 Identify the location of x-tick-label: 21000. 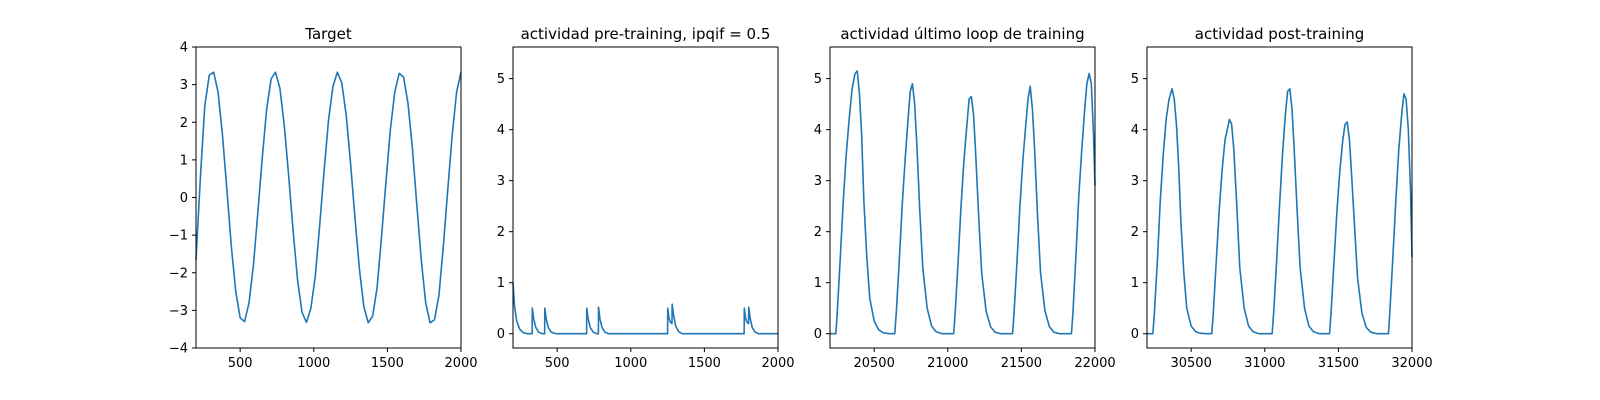
(947, 363).